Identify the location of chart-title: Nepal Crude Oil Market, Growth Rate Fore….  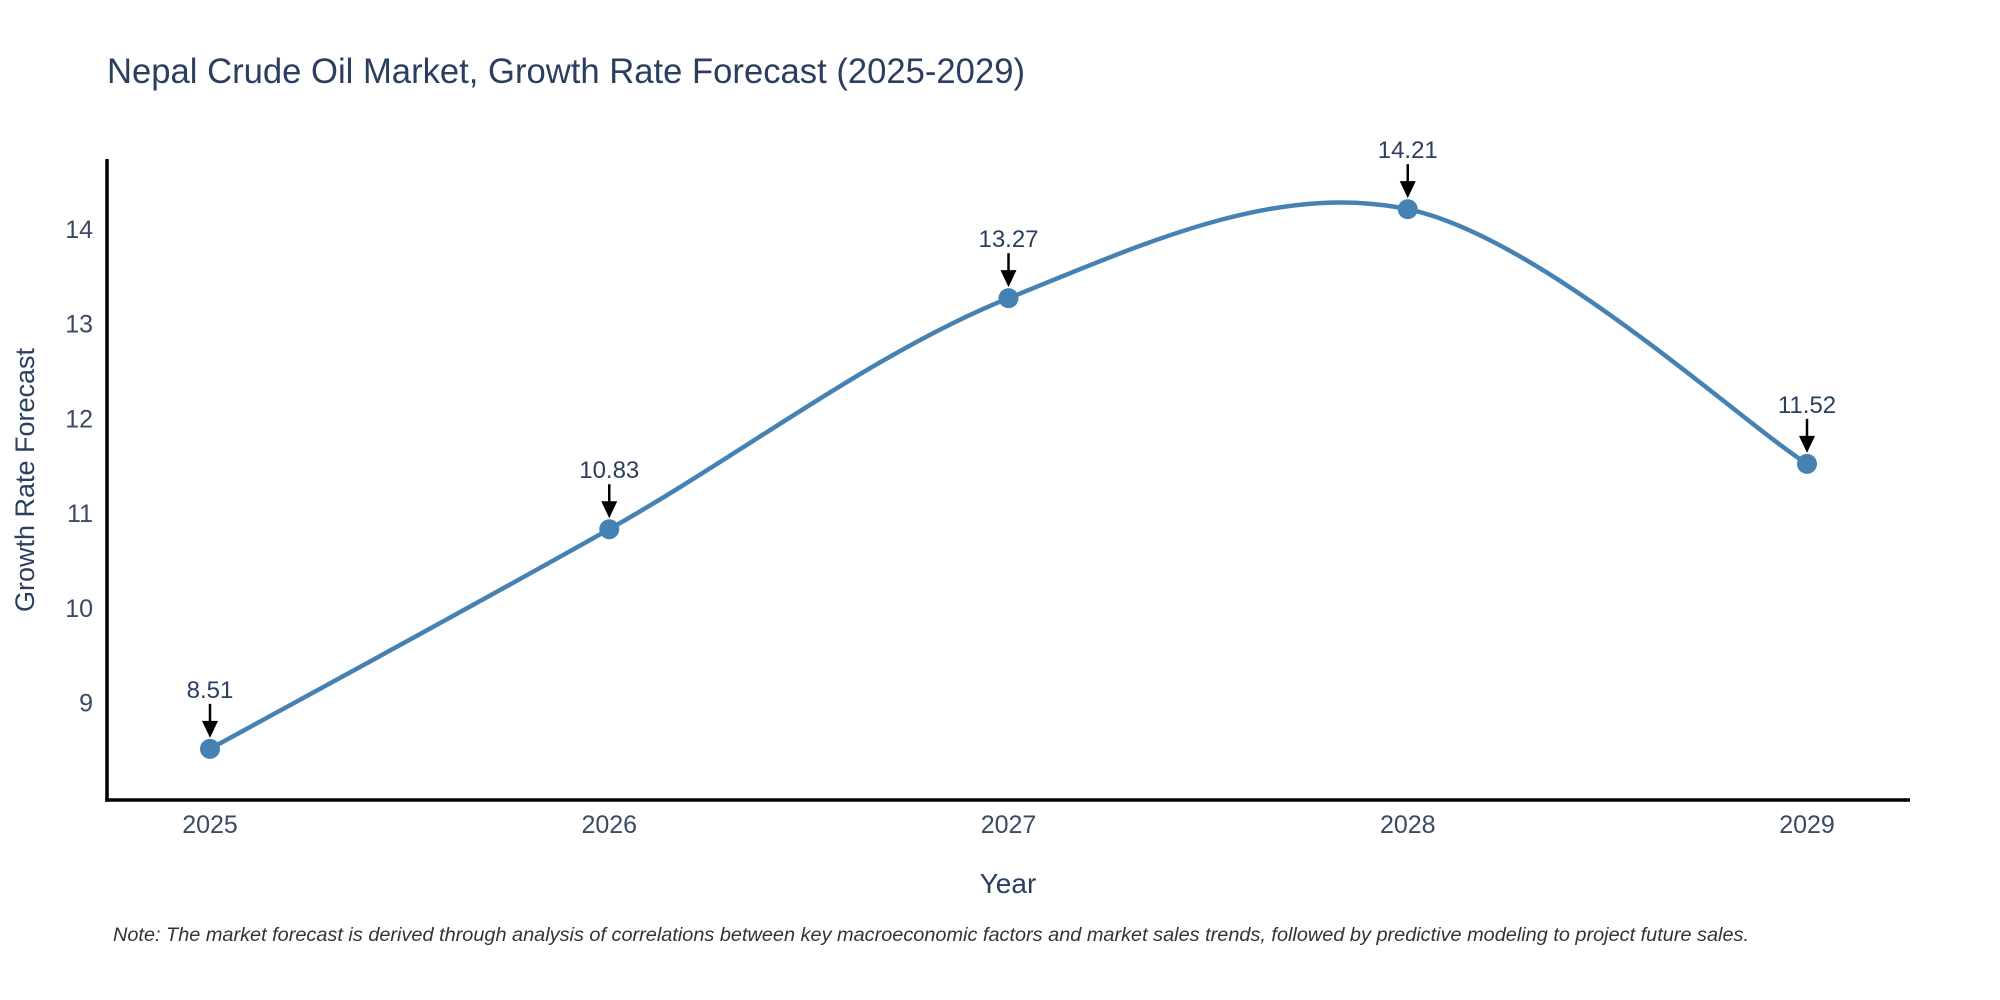
(566, 71).